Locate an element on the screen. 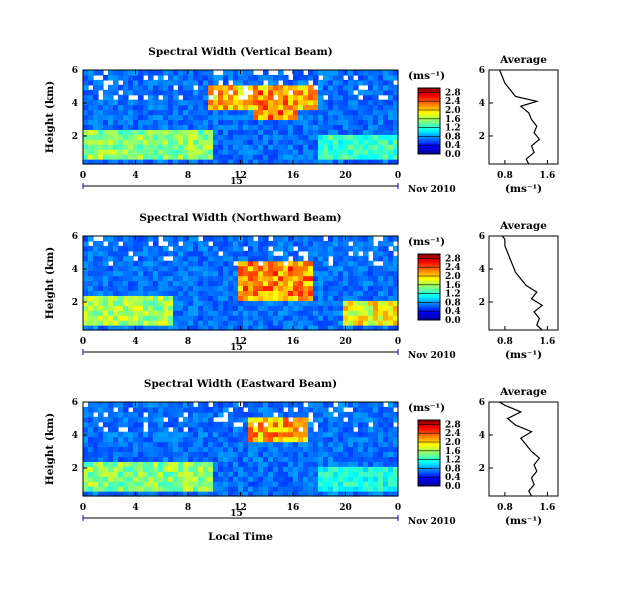 The width and height of the screenshot is (618, 598). colorbar-tick-label: 0.4 is located at coordinates (453, 478).